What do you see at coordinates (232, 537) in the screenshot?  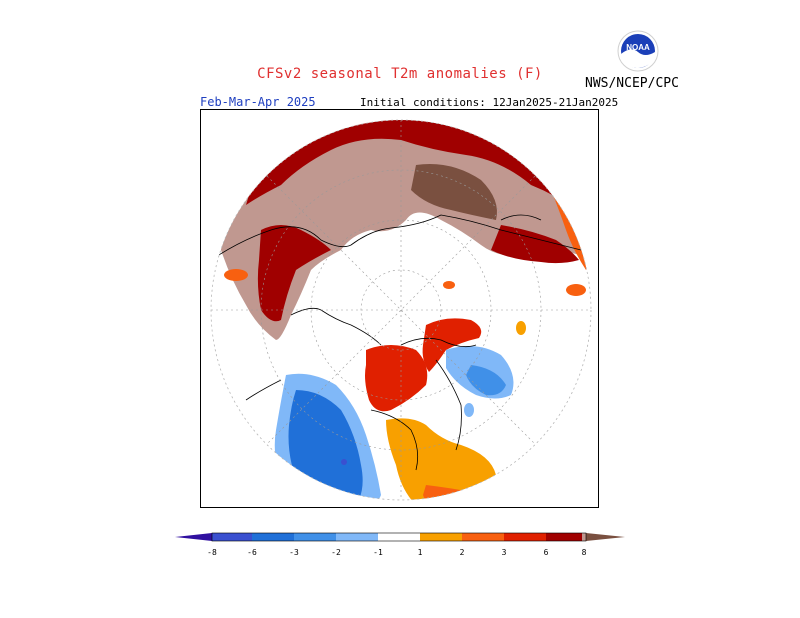 I see `colorbar-segment-m6` at bounding box center [232, 537].